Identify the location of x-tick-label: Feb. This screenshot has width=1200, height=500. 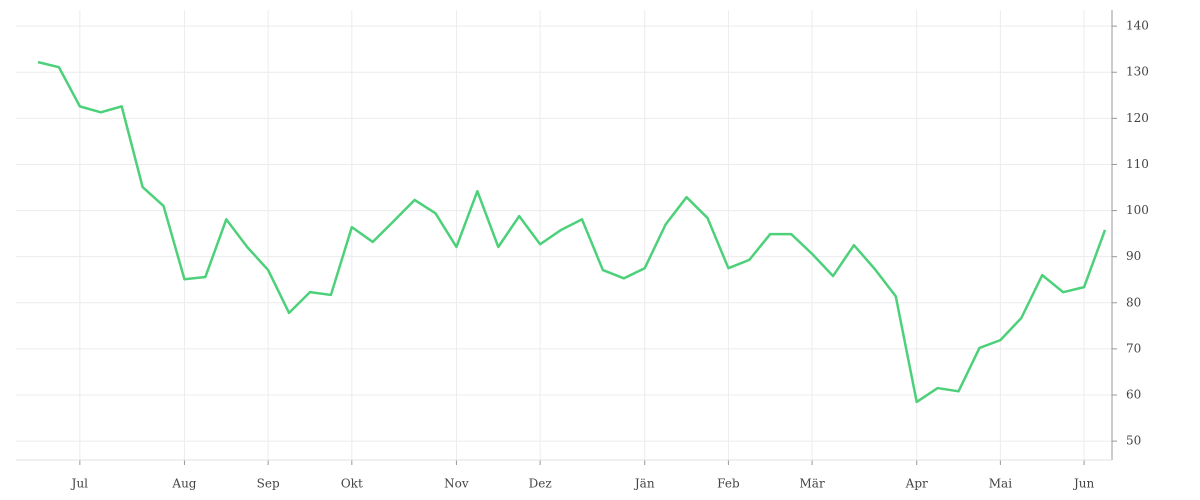
(728, 484).